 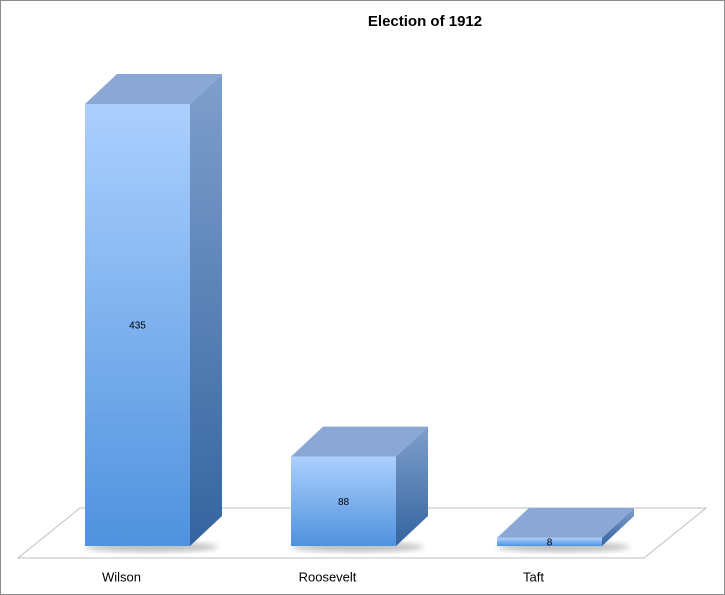 I want to click on x-tick-label: Wilson, so click(x=121, y=576).